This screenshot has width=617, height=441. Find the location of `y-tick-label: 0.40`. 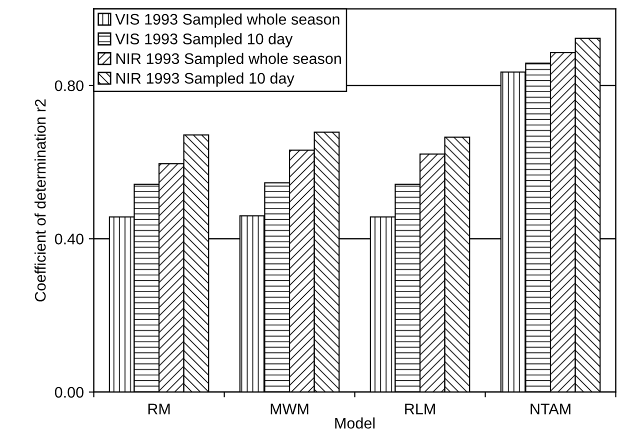

y-tick-label: 0.40 is located at coordinates (69, 239).